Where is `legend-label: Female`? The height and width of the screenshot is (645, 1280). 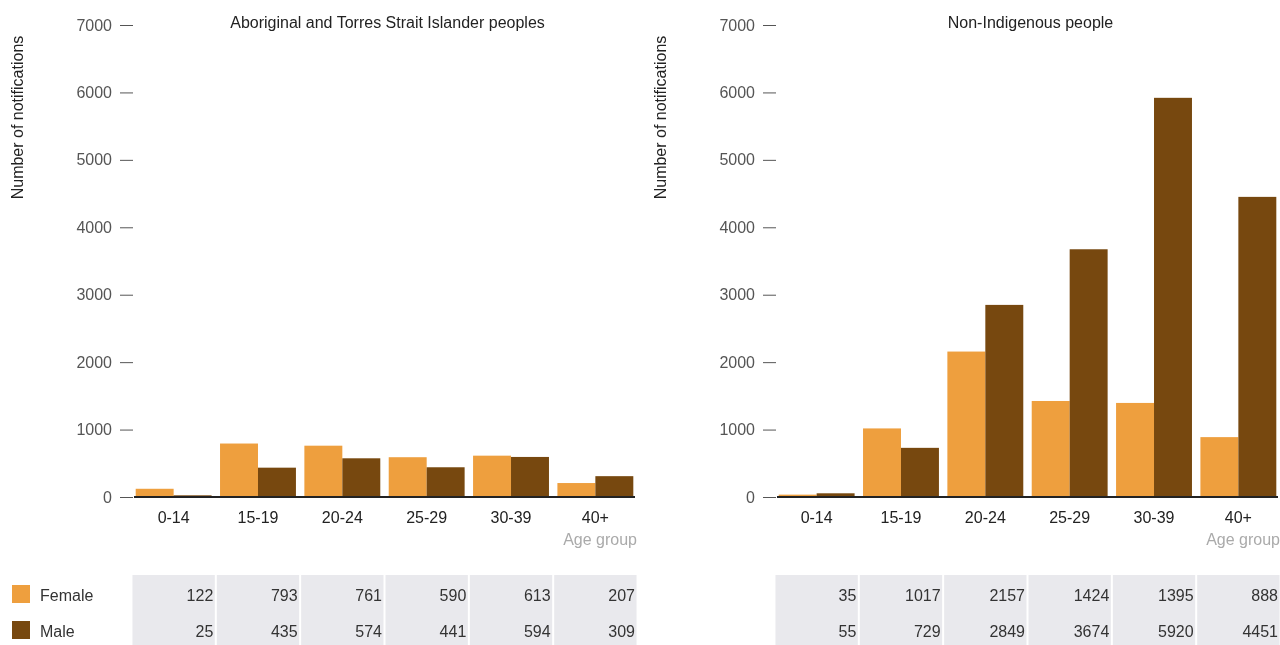
legend-label: Female is located at coordinates (67, 595).